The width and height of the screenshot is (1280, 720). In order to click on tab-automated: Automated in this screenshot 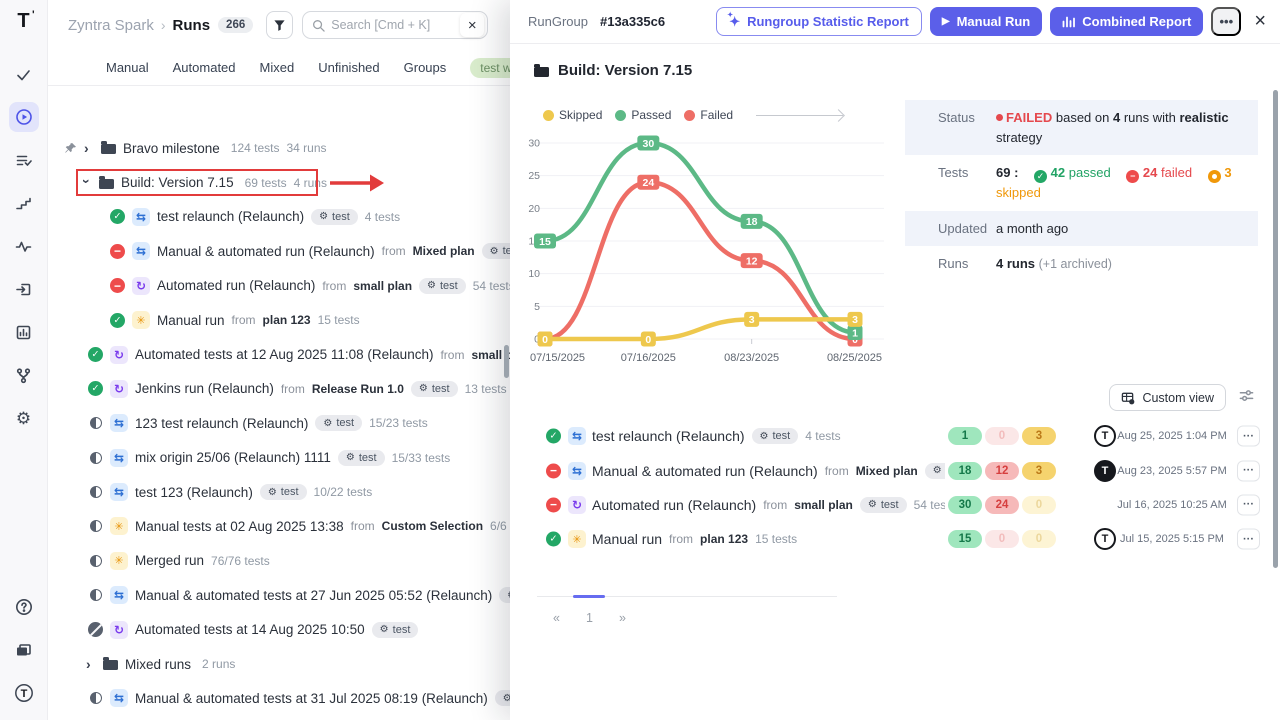, I will do `click(204, 67)`.